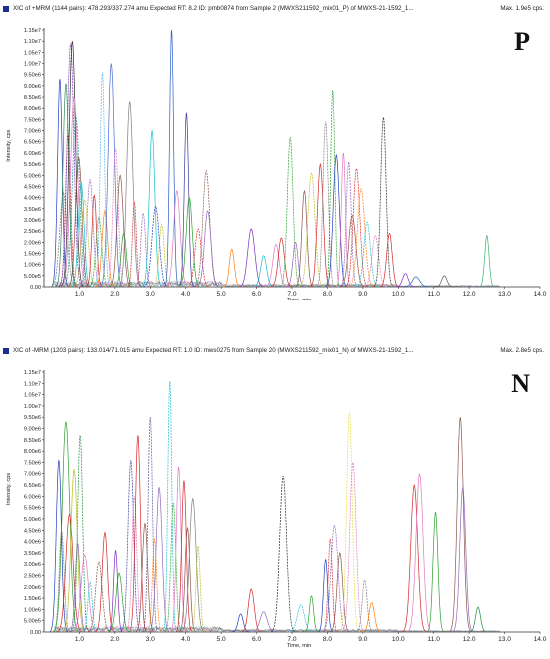  Describe the element at coordinates (291, 294) in the screenshot. I see `x-tick-label: 7.0` at that location.